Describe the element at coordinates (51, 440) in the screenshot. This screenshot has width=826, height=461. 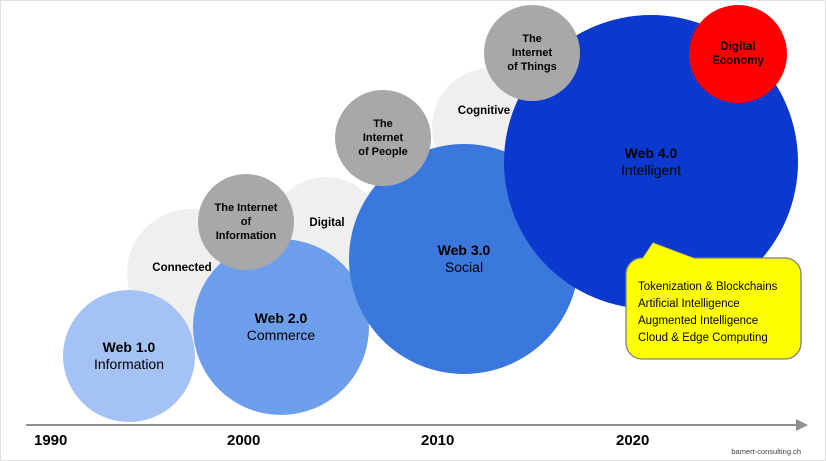
I see `year-1990: 1990` at that location.